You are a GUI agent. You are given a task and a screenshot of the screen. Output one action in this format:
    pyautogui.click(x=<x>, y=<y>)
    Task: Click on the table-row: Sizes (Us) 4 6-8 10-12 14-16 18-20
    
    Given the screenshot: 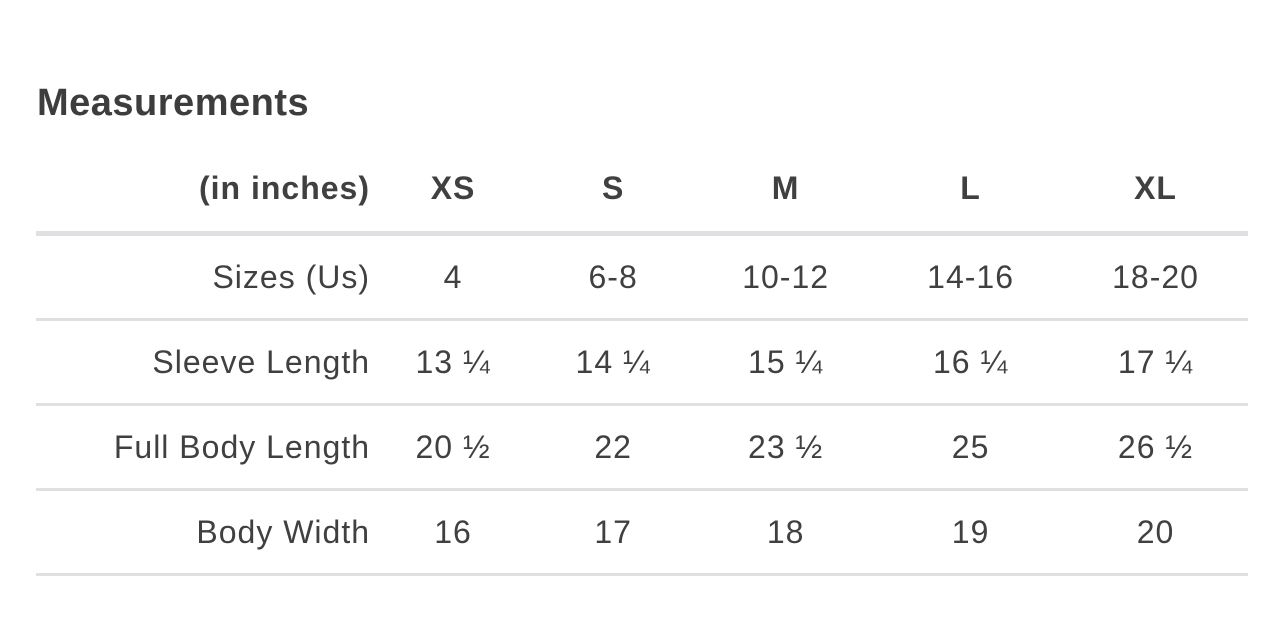 What is the action you would take?
    pyautogui.click(x=642, y=277)
    